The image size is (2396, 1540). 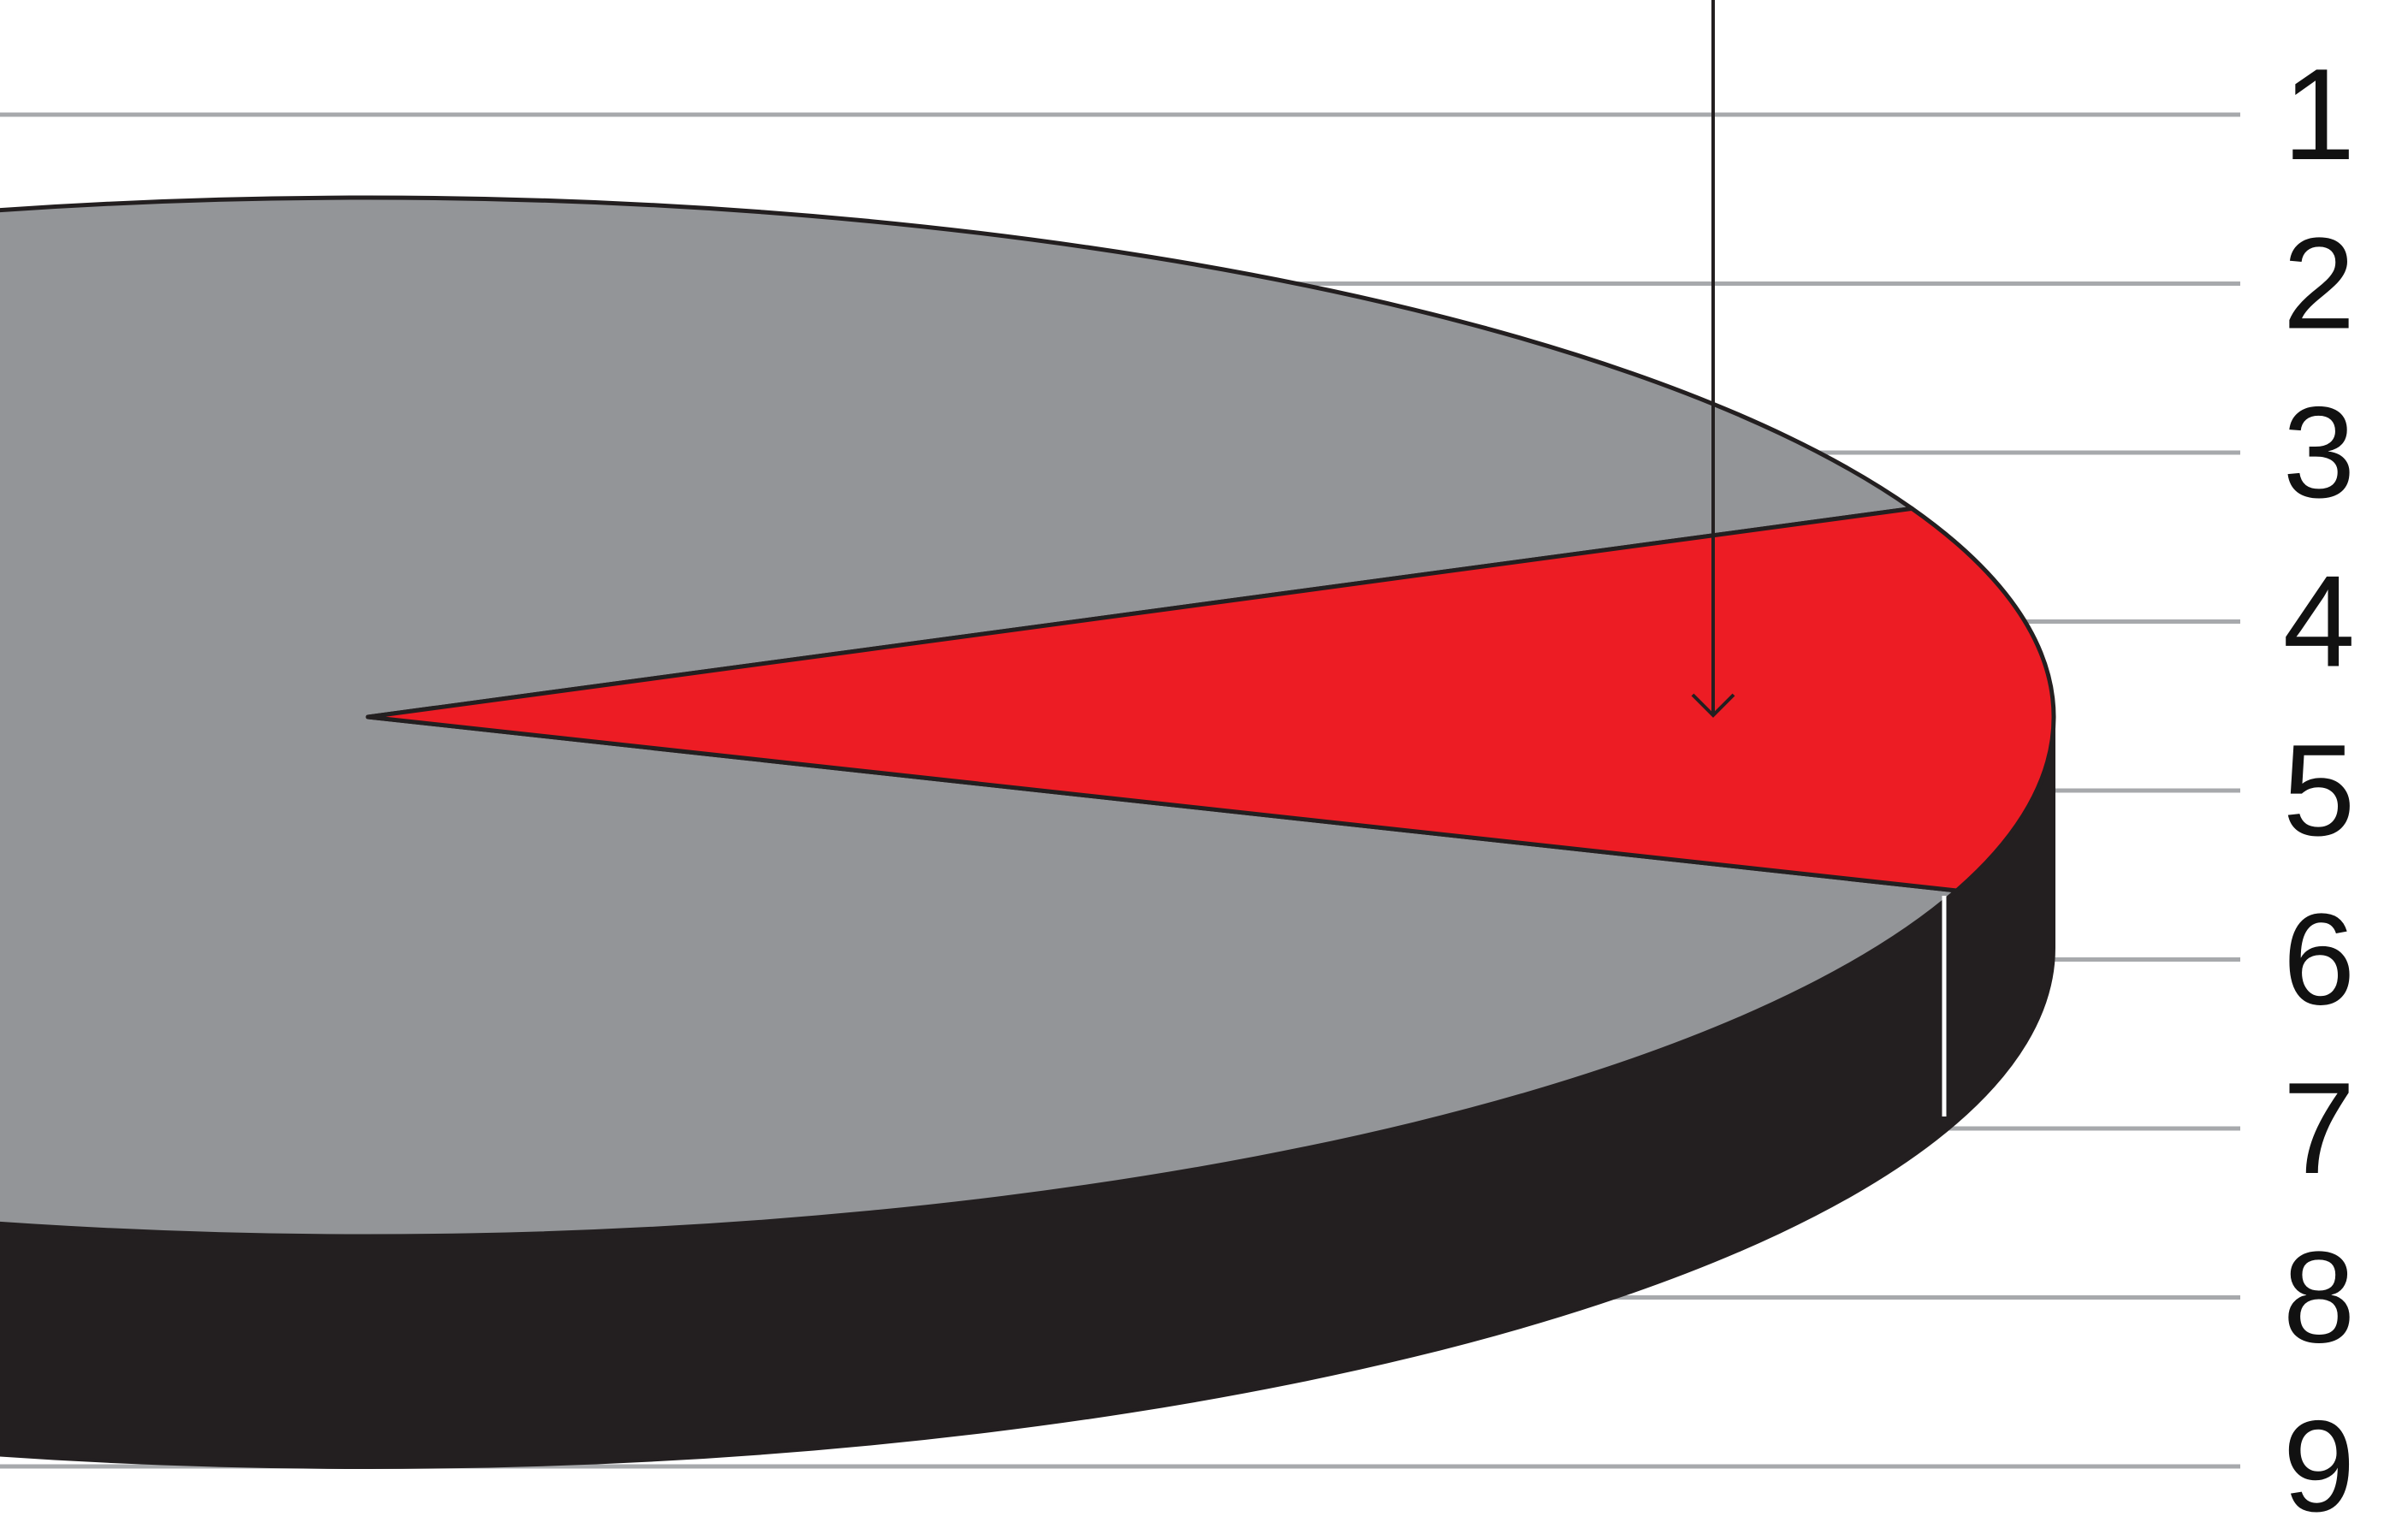 I want to click on pointer-arrow, so click(x=1713, y=359).